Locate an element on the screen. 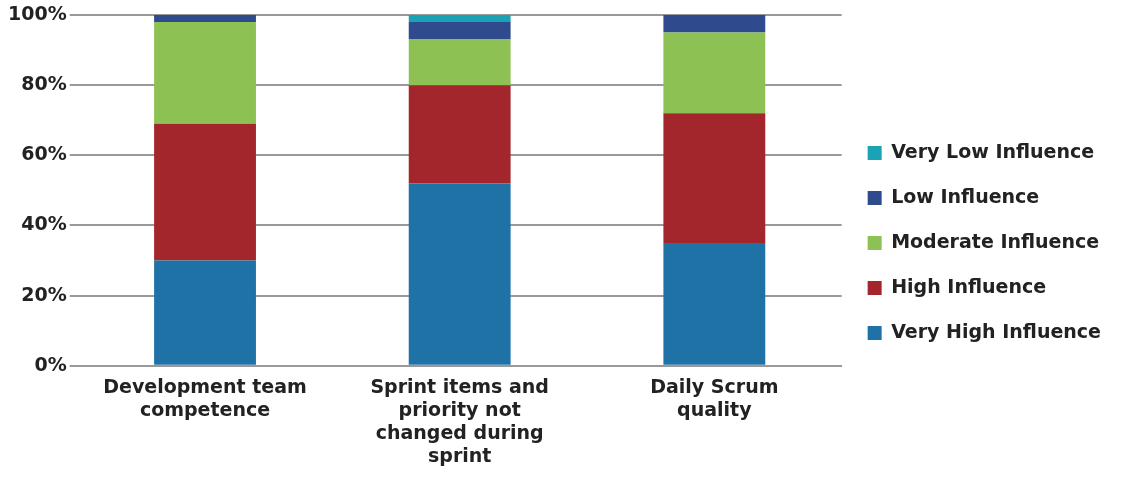 The image size is (1121, 491). legend-label: Very Low Influence is located at coordinates (993, 150).